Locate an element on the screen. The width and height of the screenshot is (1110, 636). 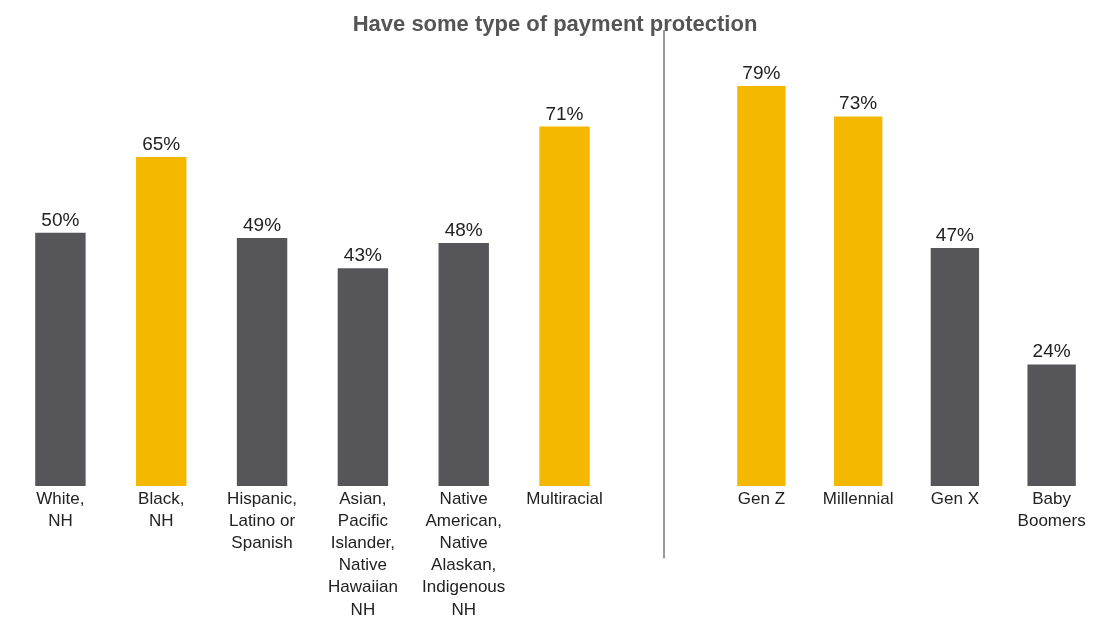
data-label: 71% is located at coordinates (564, 113).